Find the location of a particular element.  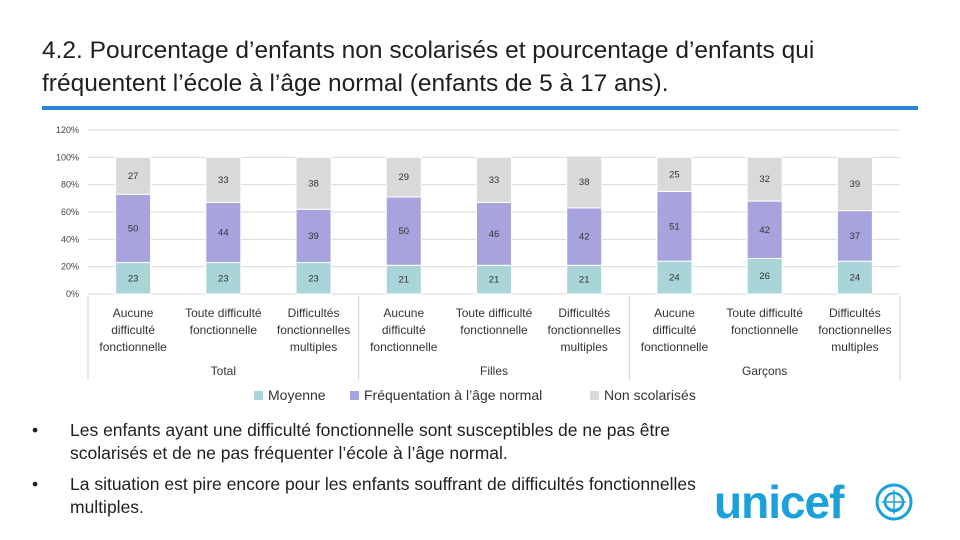

group-label: Filles is located at coordinates (494, 371).